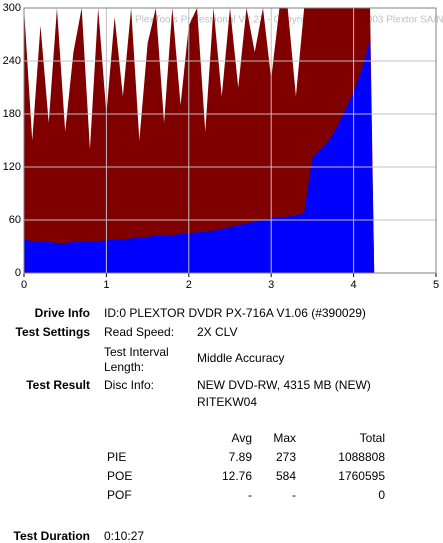 This screenshot has width=443, height=543. What do you see at coordinates (372, 438) in the screenshot?
I see `column-header: Total` at bounding box center [372, 438].